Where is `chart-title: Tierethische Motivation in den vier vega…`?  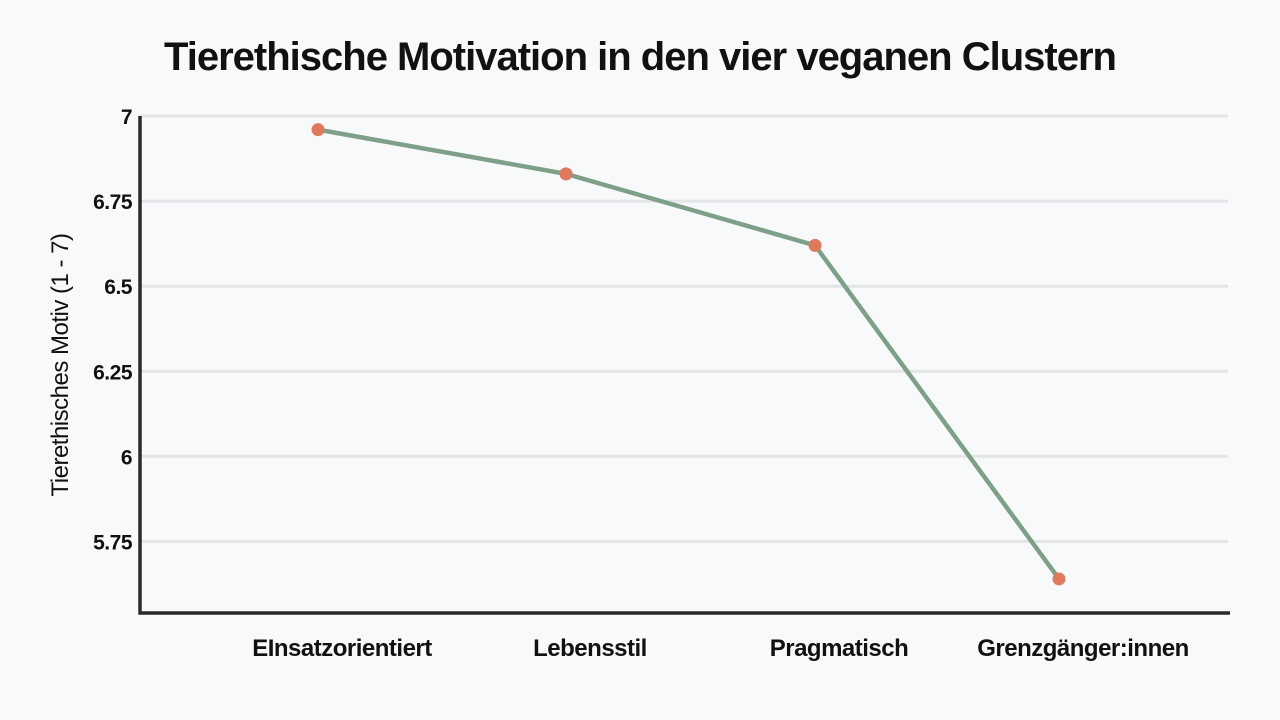 chart-title: Tierethische Motivation in den vier vega… is located at coordinates (640, 57).